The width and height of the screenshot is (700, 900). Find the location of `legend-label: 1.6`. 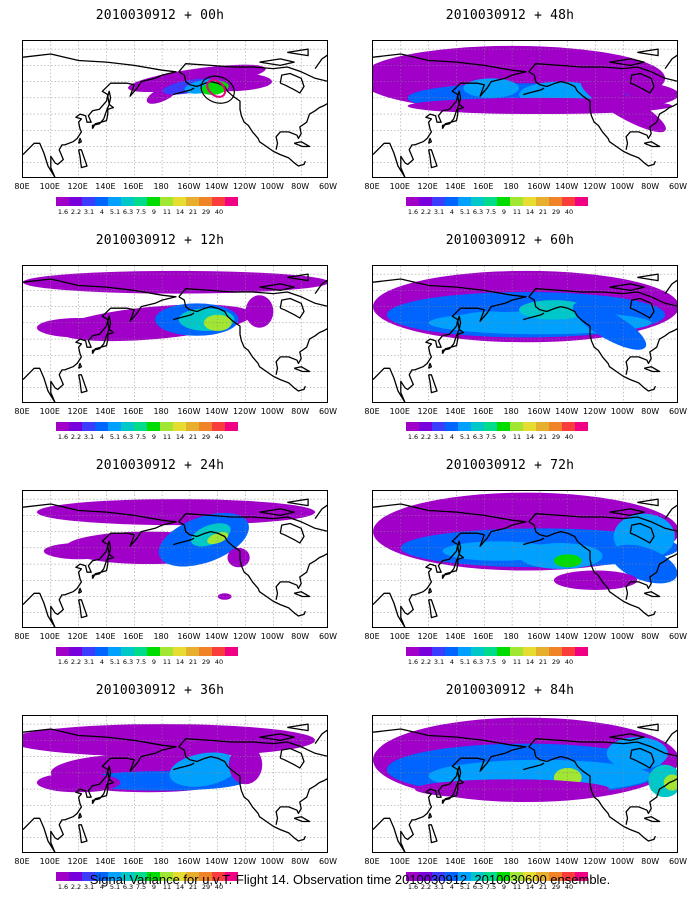

legend-label: 1.6 is located at coordinates (63, 662).